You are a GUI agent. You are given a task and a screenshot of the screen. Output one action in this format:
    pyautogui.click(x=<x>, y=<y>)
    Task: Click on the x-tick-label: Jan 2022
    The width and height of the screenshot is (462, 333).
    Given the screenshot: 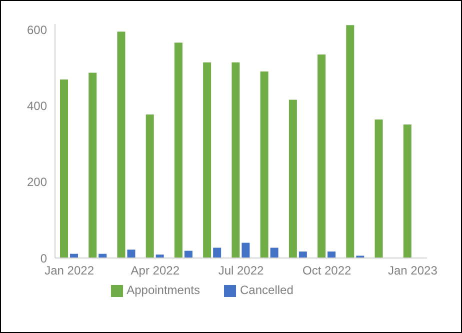 What is the action you would take?
    pyautogui.click(x=69, y=271)
    